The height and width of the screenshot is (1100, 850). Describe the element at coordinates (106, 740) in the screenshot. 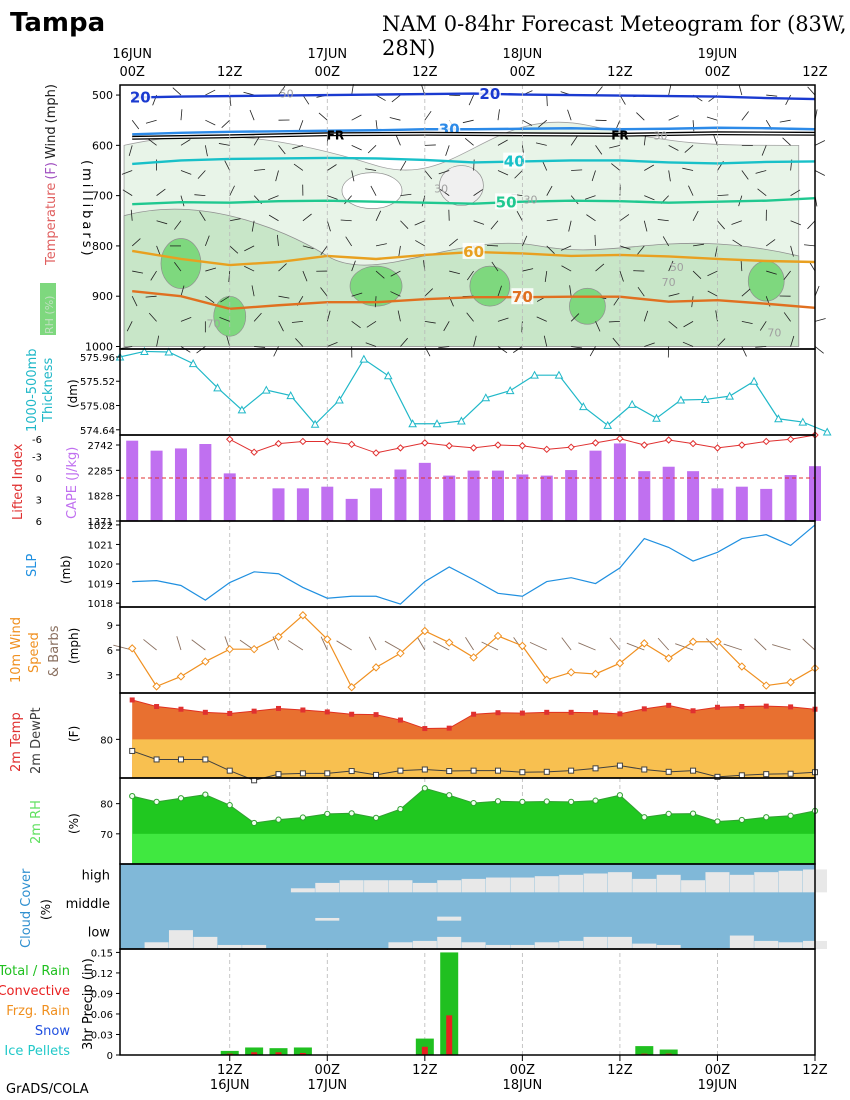

I see `temp-tick-label: 80` at that location.